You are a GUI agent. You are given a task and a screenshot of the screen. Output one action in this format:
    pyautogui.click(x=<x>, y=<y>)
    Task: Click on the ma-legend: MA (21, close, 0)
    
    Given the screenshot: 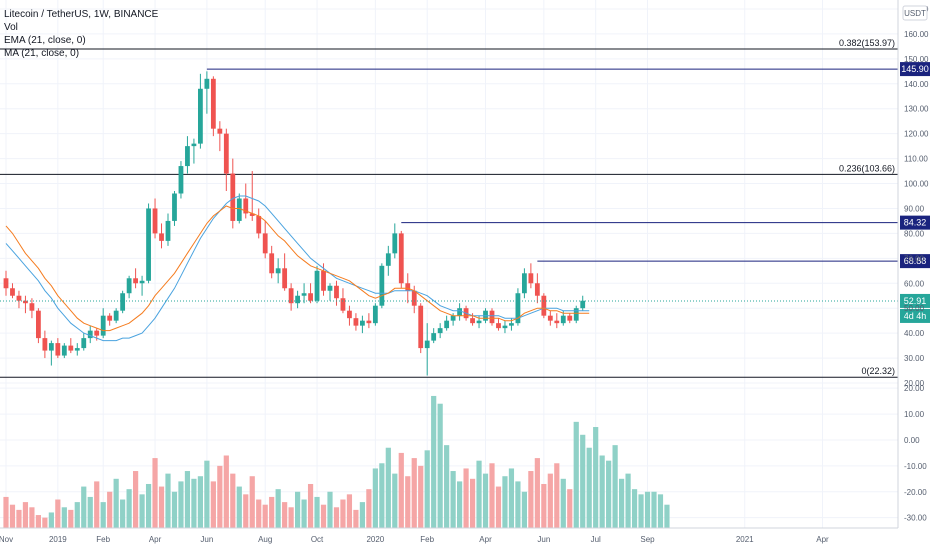 What is the action you would take?
    pyautogui.click(x=42, y=53)
    